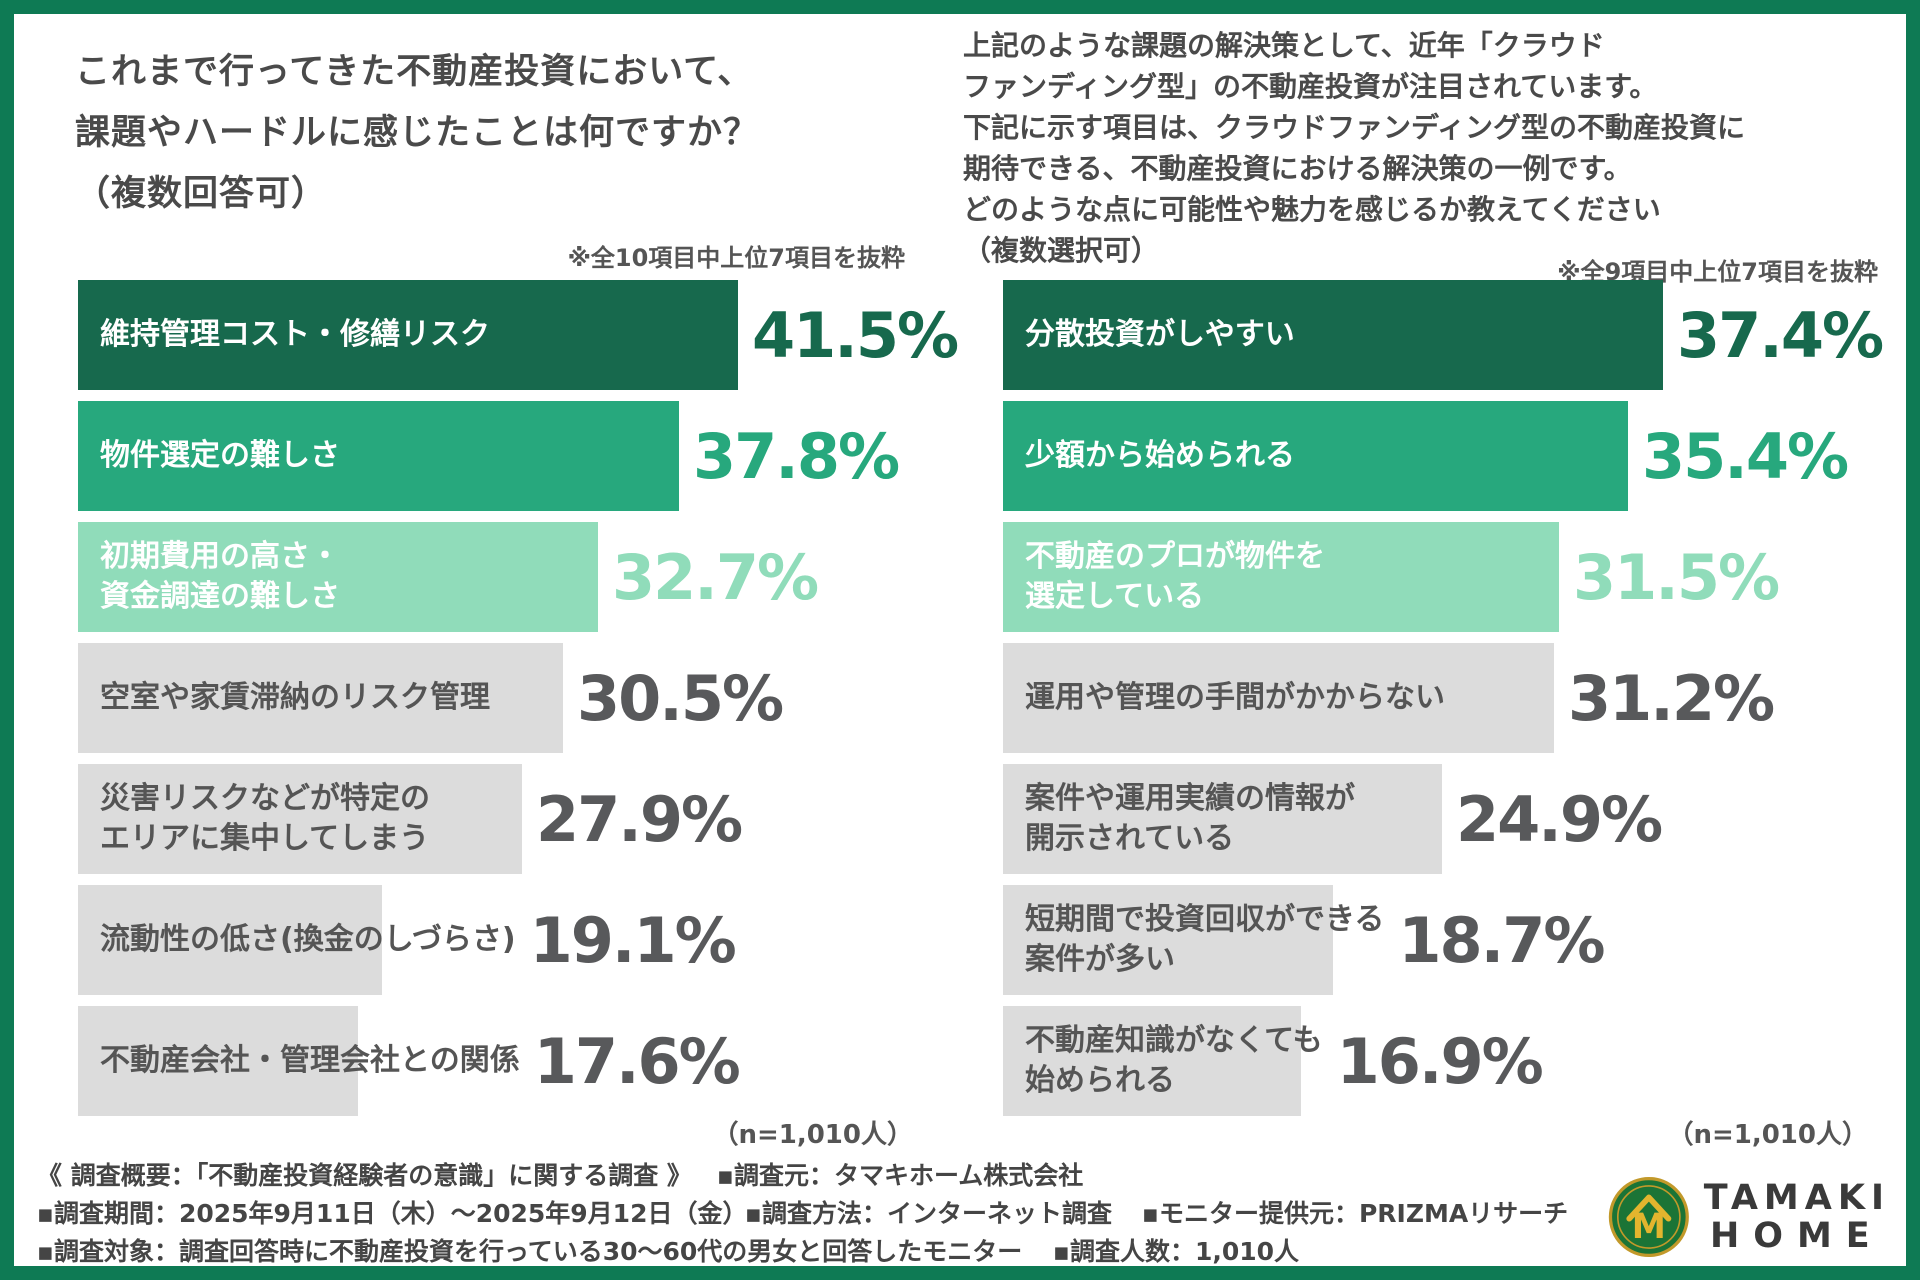 The image size is (1920, 1280). I want to click on bar-row: 案件や運用実績の情報が 開示されている 24.9%, so click(1442, 819).